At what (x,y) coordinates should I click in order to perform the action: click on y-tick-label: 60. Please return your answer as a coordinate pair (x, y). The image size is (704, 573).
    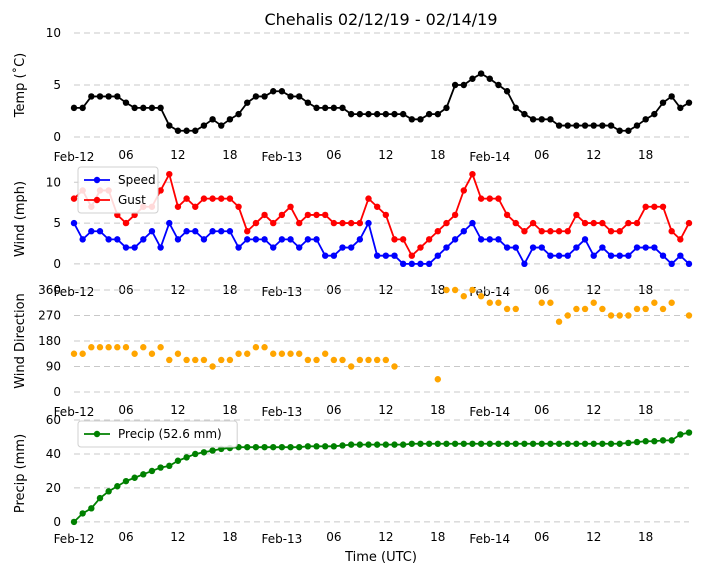
    Looking at the image, I should click on (53, 420).